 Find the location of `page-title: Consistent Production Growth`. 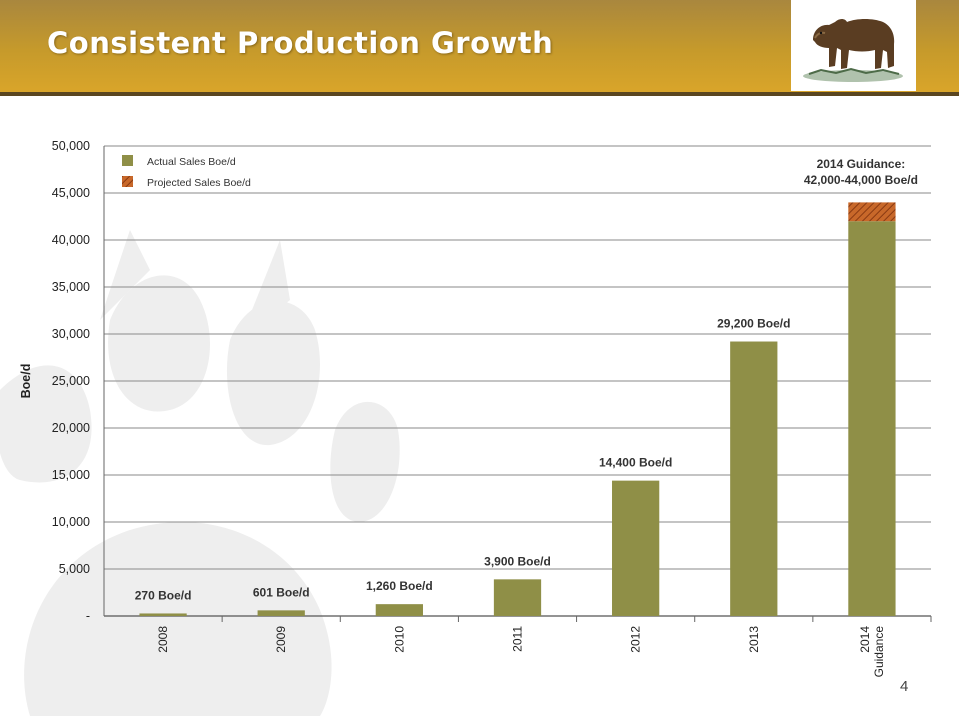

page-title: Consistent Production Growth is located at coordinates (300, 43).